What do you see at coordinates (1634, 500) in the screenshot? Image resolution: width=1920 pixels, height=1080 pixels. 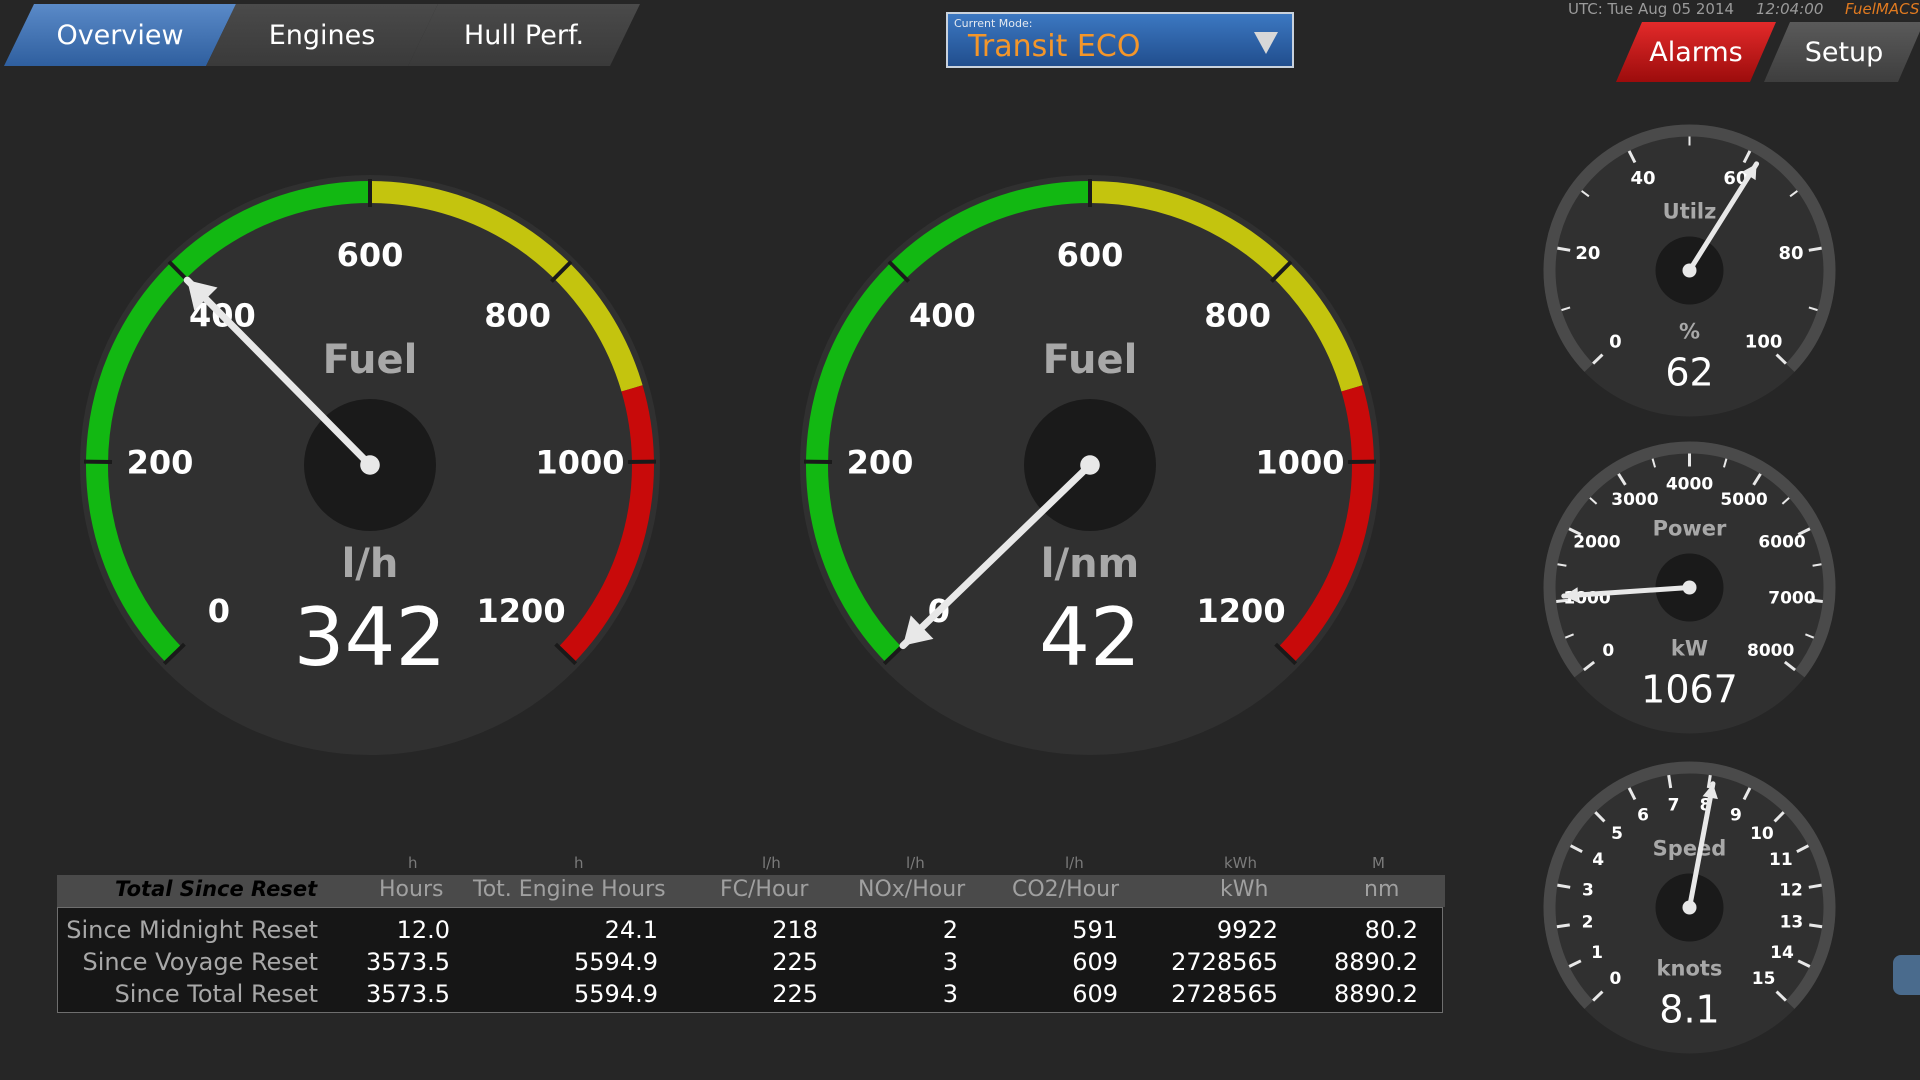 I see `gauge-tick-label: 3000` at bounding box center [1634, 500].